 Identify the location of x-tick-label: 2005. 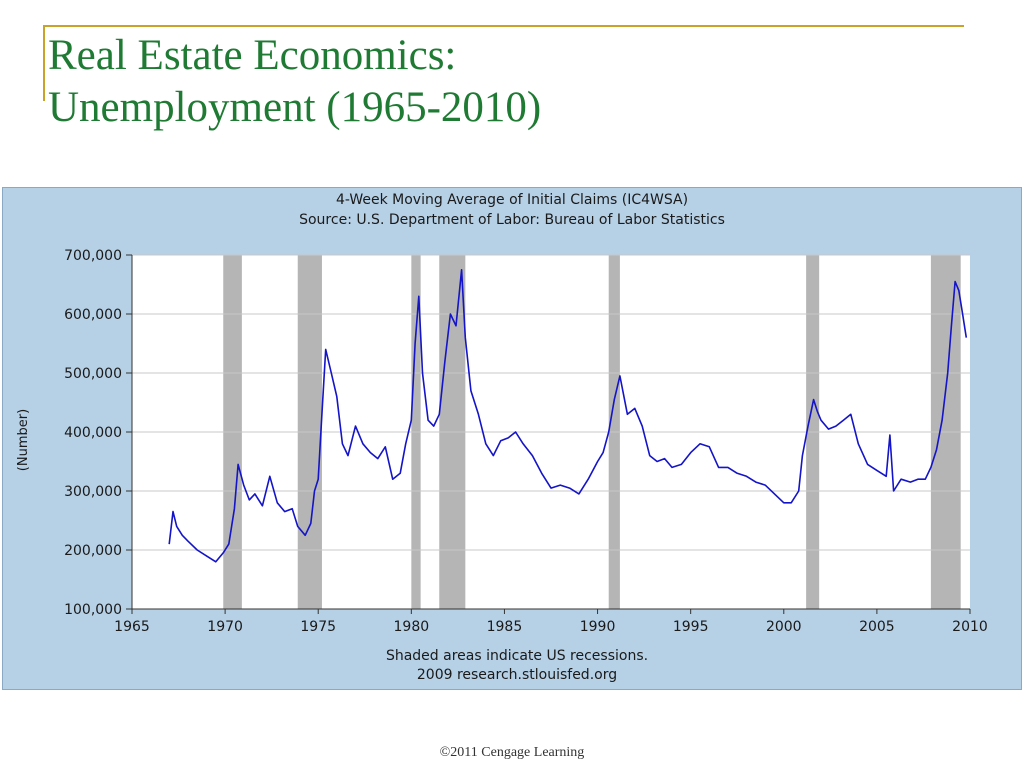
(877, 627).